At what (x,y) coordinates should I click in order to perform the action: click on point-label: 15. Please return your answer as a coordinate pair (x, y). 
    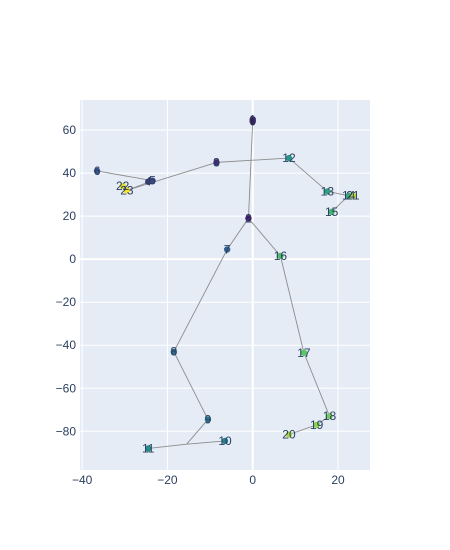
    Looking at the image, I should click on (332, 212).